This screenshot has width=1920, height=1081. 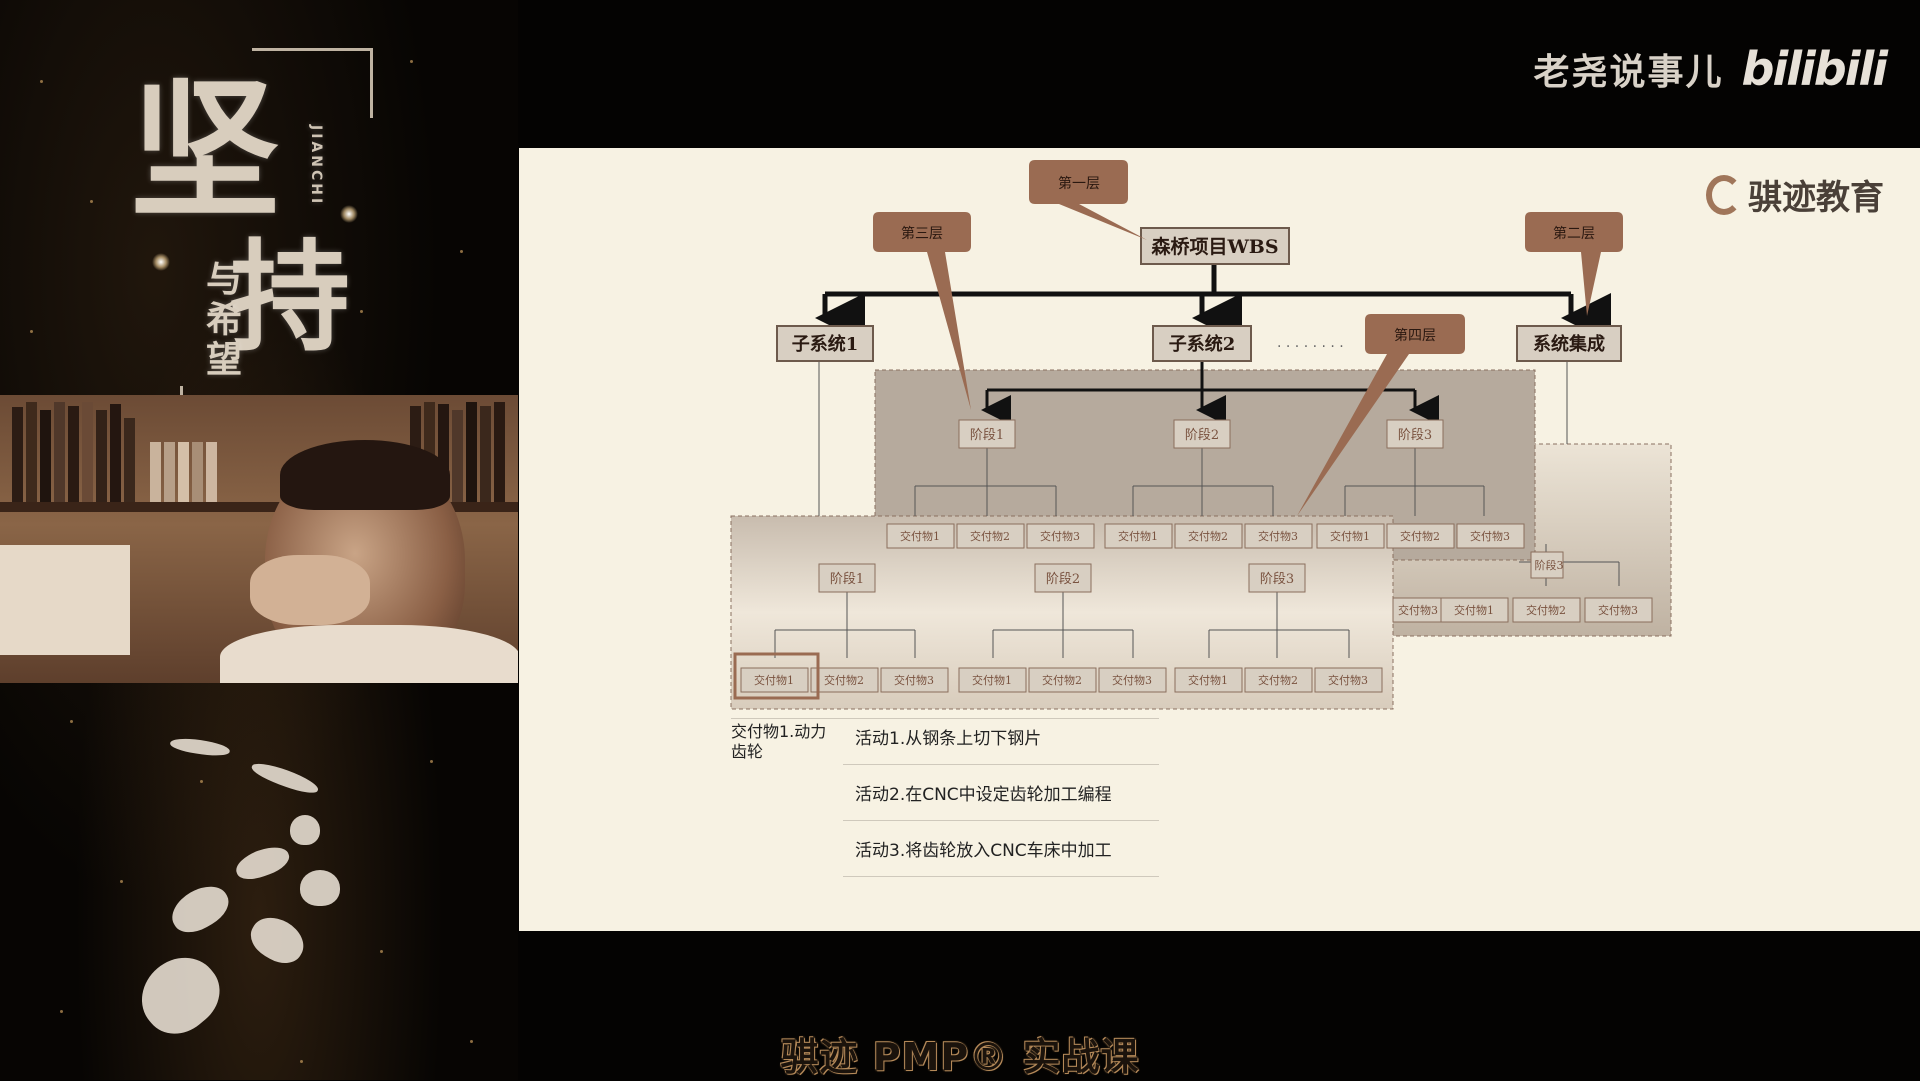 I want to click on front-phase-1: 阶段1, so click(x=847, y=578).